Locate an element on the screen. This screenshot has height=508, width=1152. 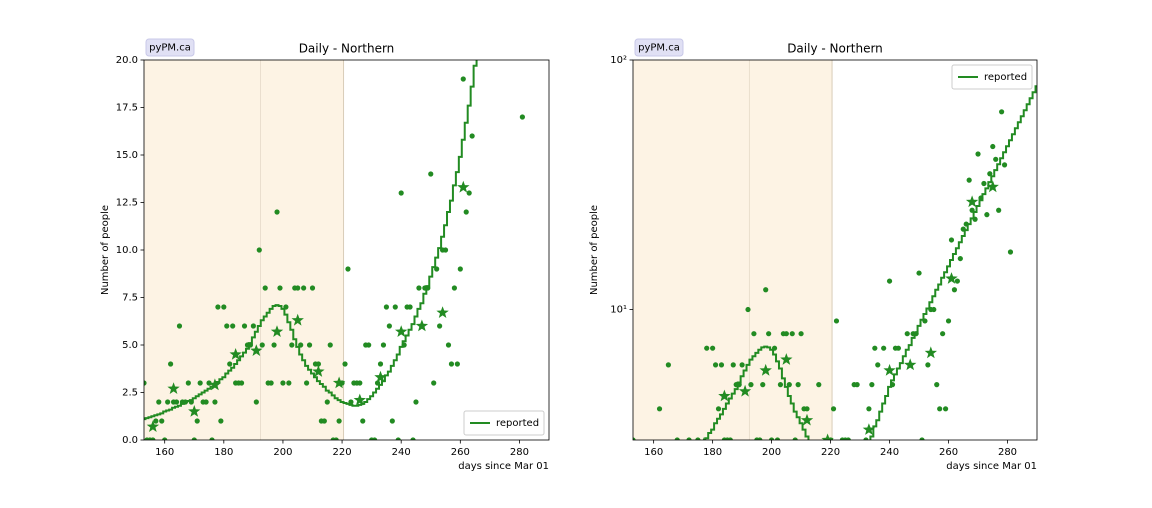
y-tick-label: 10¹ is located at coordinates (618, 310).